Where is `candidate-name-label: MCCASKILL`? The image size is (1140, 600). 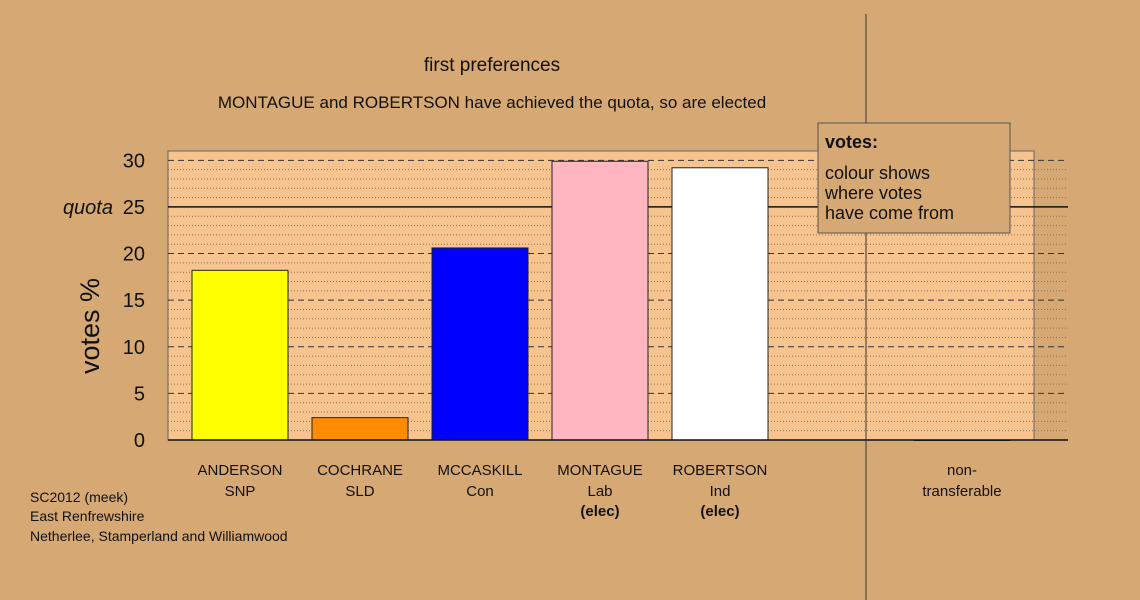 candidate-name-label: MCCASKILL is located at coordinates (479, 470).